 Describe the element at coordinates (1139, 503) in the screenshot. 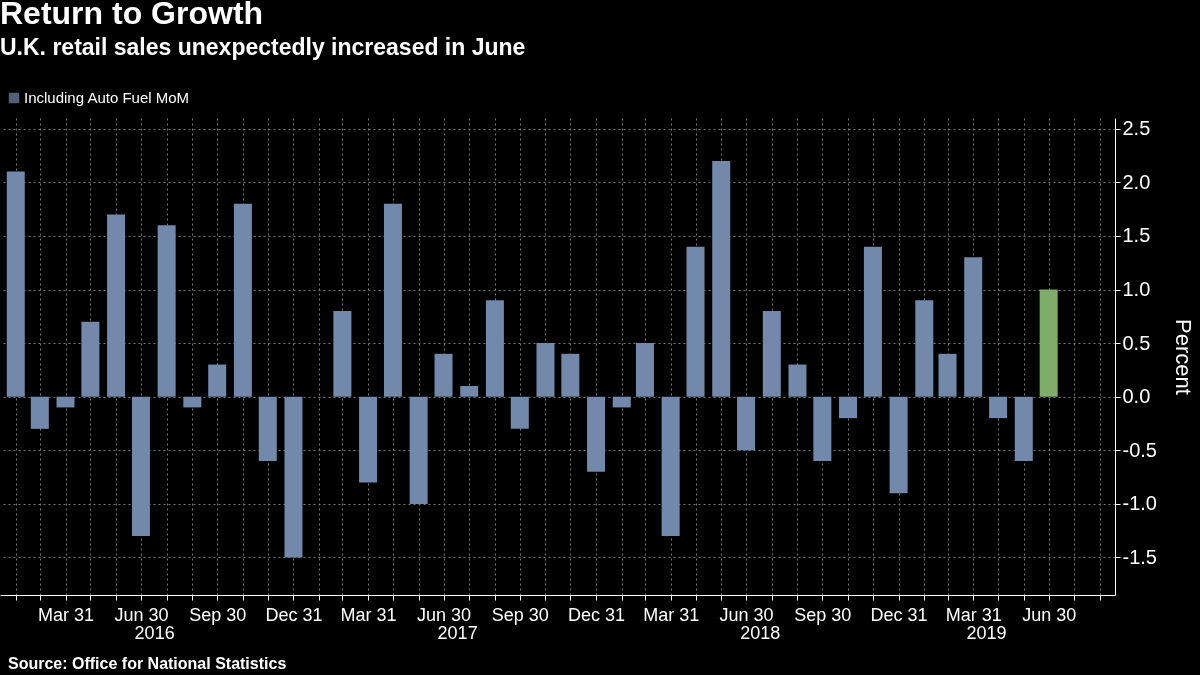

I see `y-tick-label: -1.0` at that location.